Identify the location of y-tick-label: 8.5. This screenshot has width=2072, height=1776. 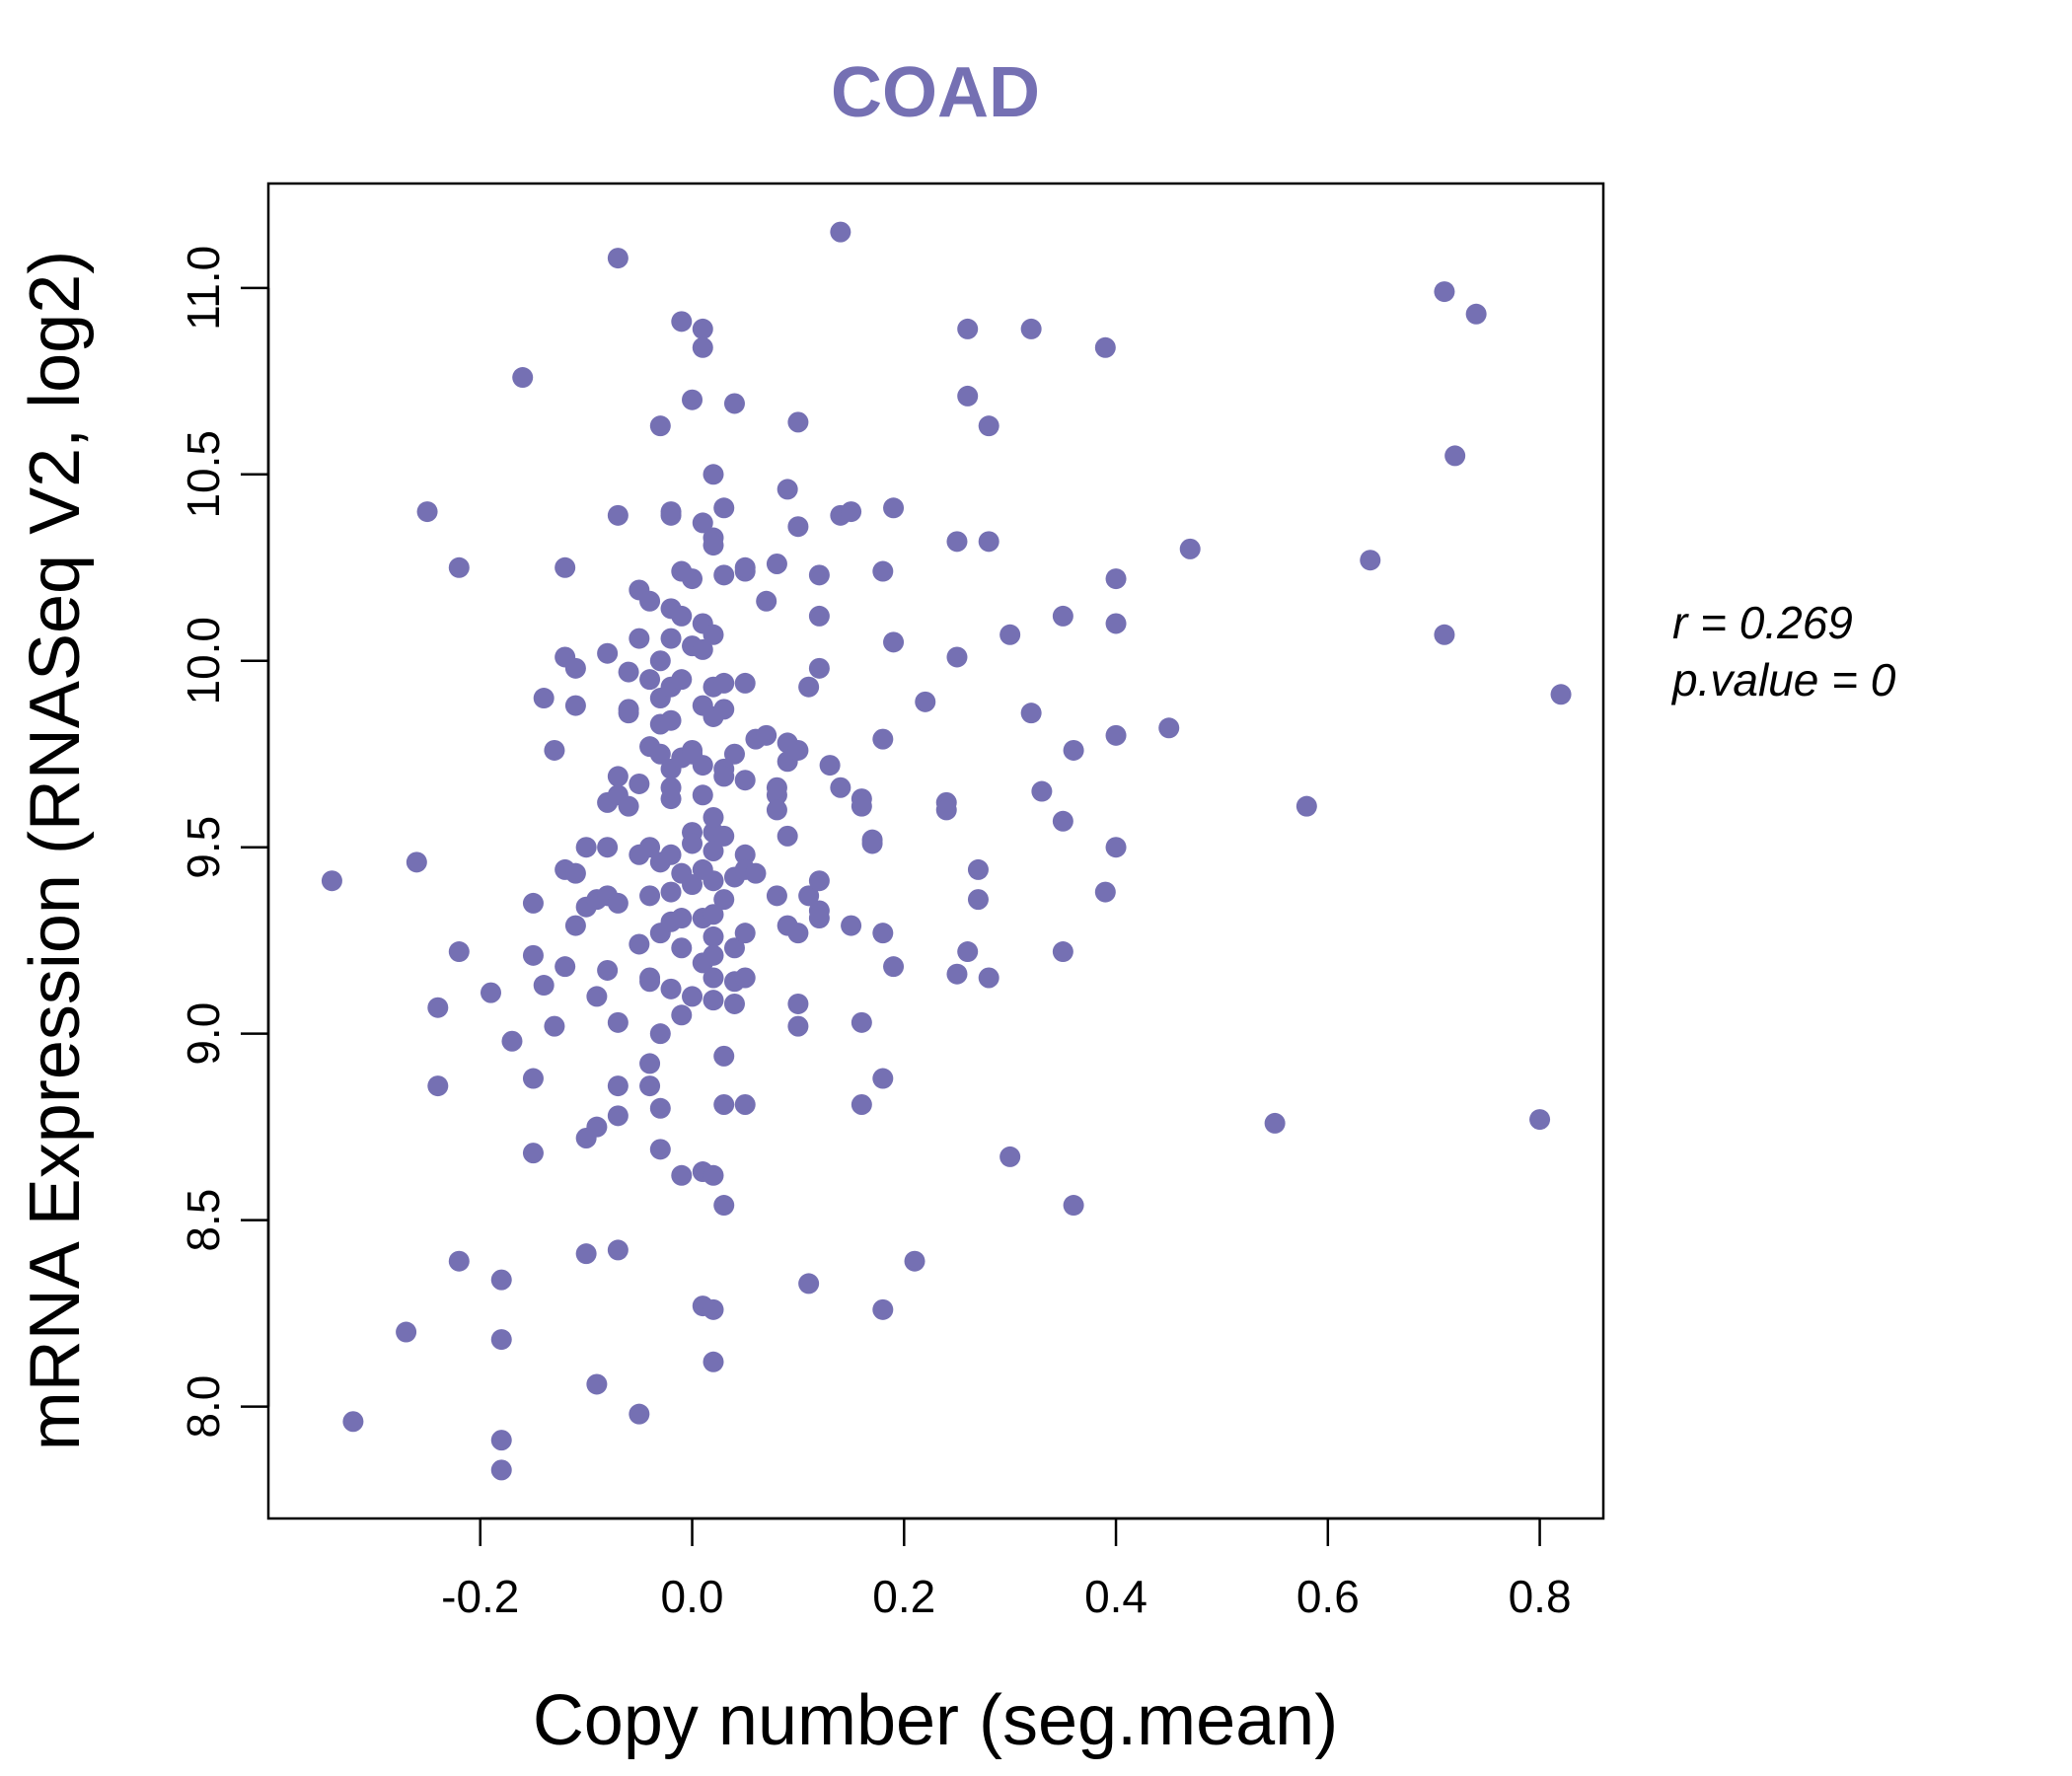
(204, 1221).